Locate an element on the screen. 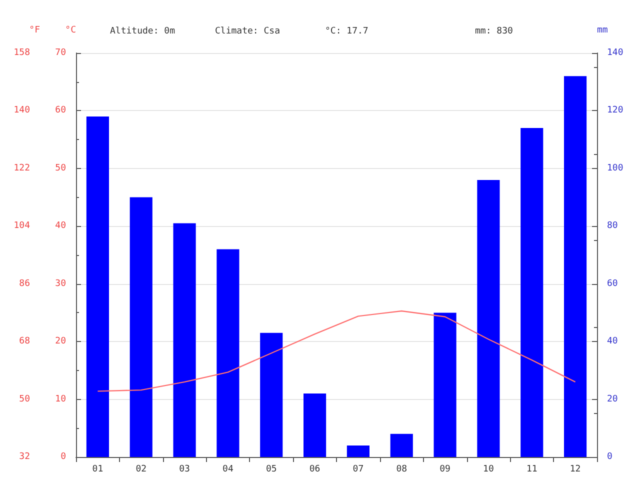 The width and height of the screenshot is (628, 483). text: °C: 17.7 is located at coordinates (346, 31).